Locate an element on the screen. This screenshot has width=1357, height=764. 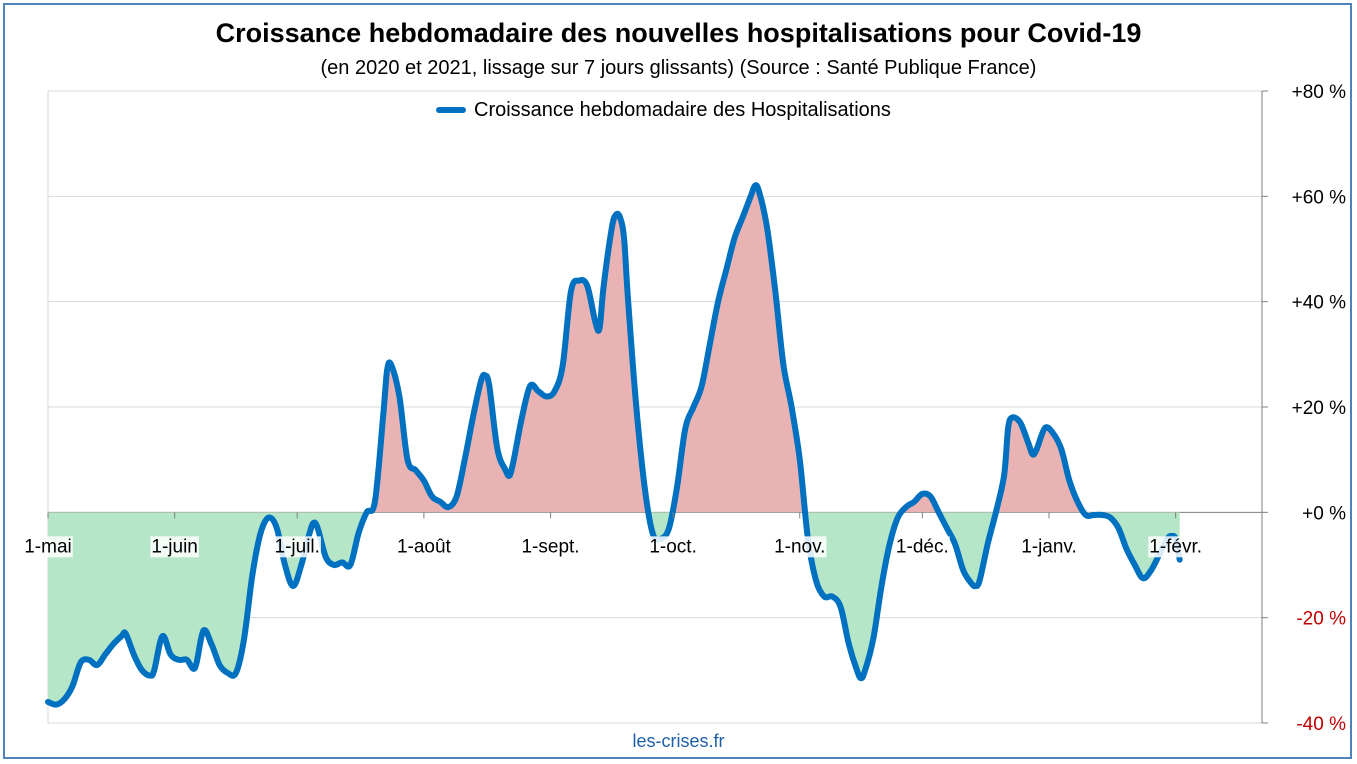
y-tick-label-0: +80 % is located at coordinates (1319, 92).